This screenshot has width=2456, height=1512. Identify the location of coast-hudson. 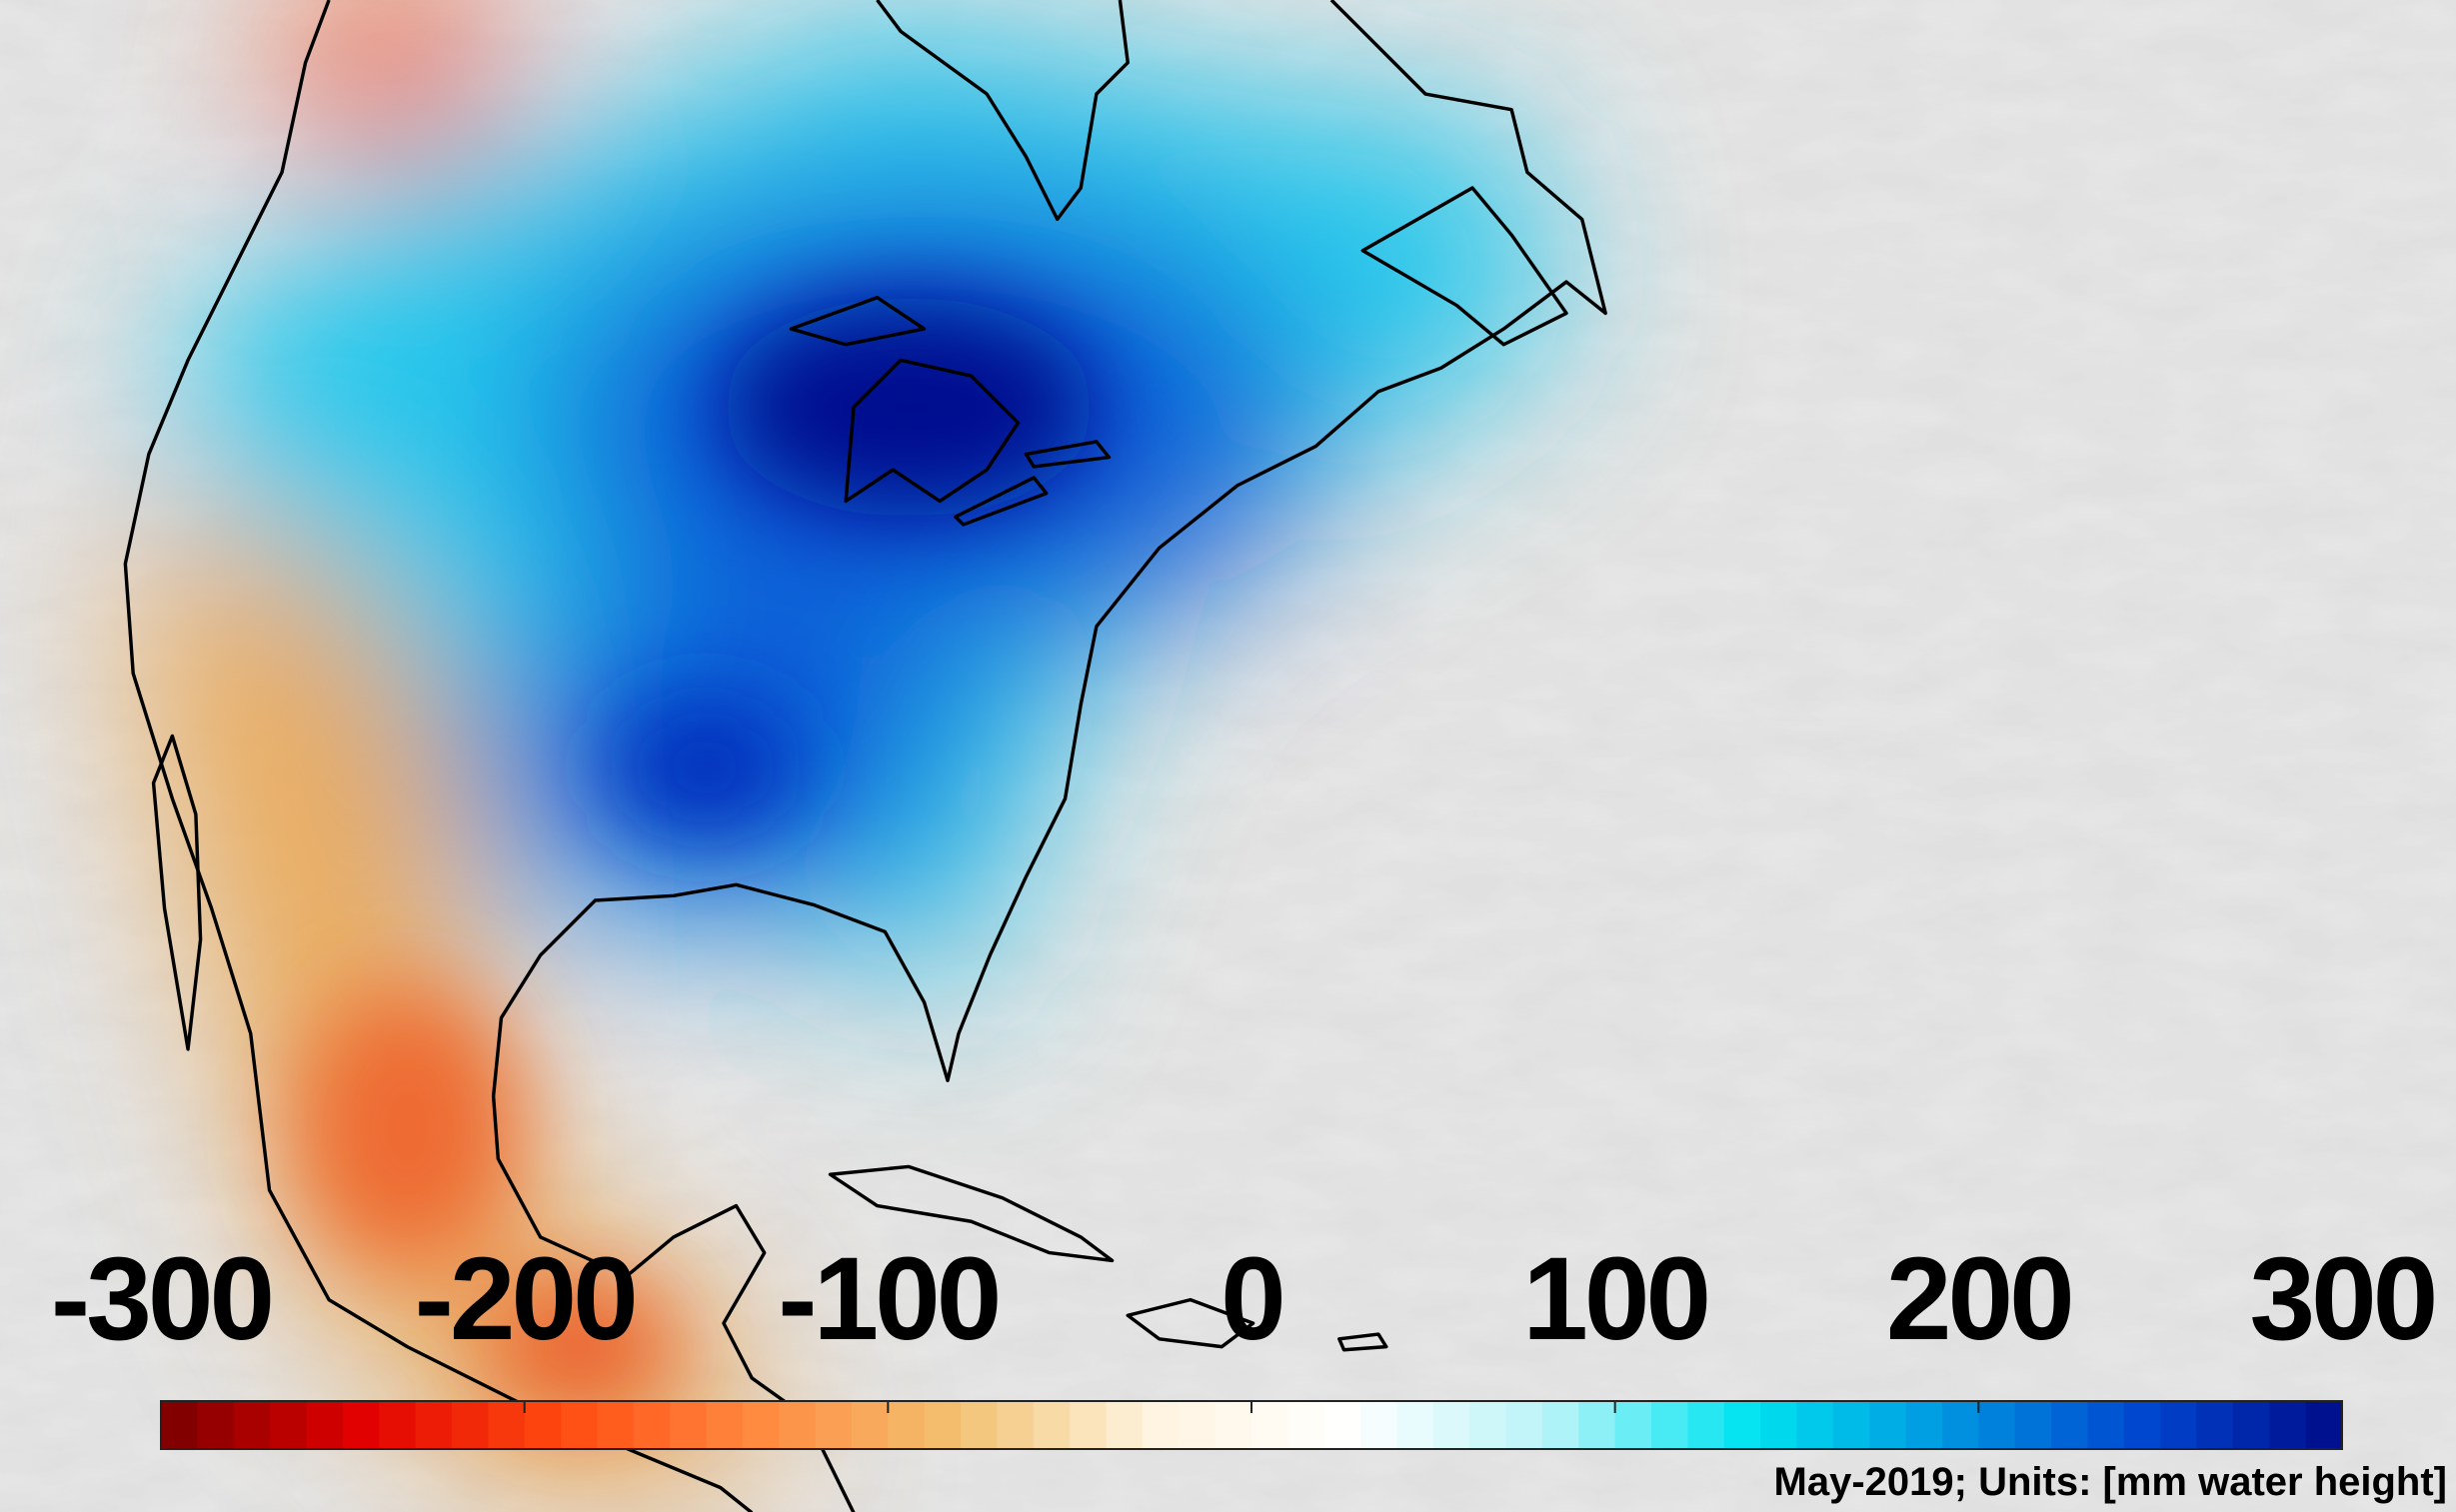
(1003, 111).